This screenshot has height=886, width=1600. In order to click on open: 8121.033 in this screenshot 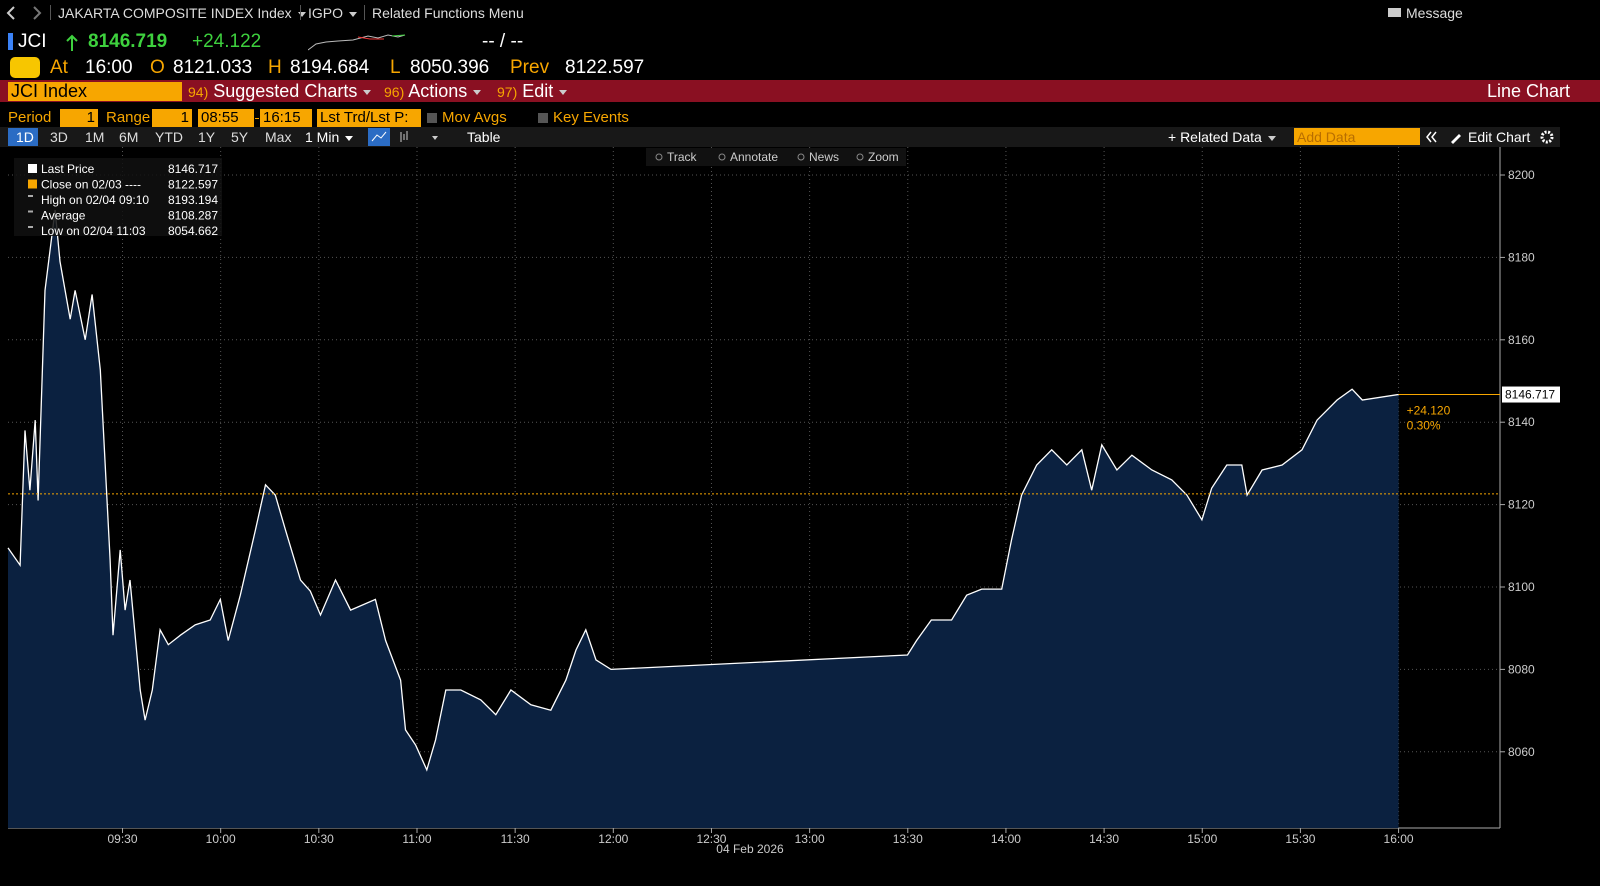, I will do `click(213, 67)`.